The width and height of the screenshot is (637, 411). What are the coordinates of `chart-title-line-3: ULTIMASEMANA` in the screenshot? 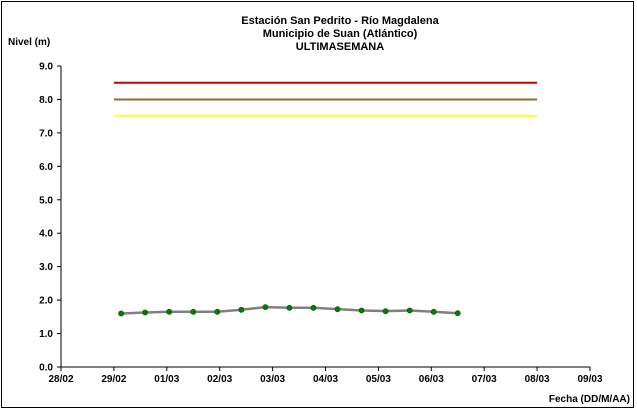 It's located at (340, 47).